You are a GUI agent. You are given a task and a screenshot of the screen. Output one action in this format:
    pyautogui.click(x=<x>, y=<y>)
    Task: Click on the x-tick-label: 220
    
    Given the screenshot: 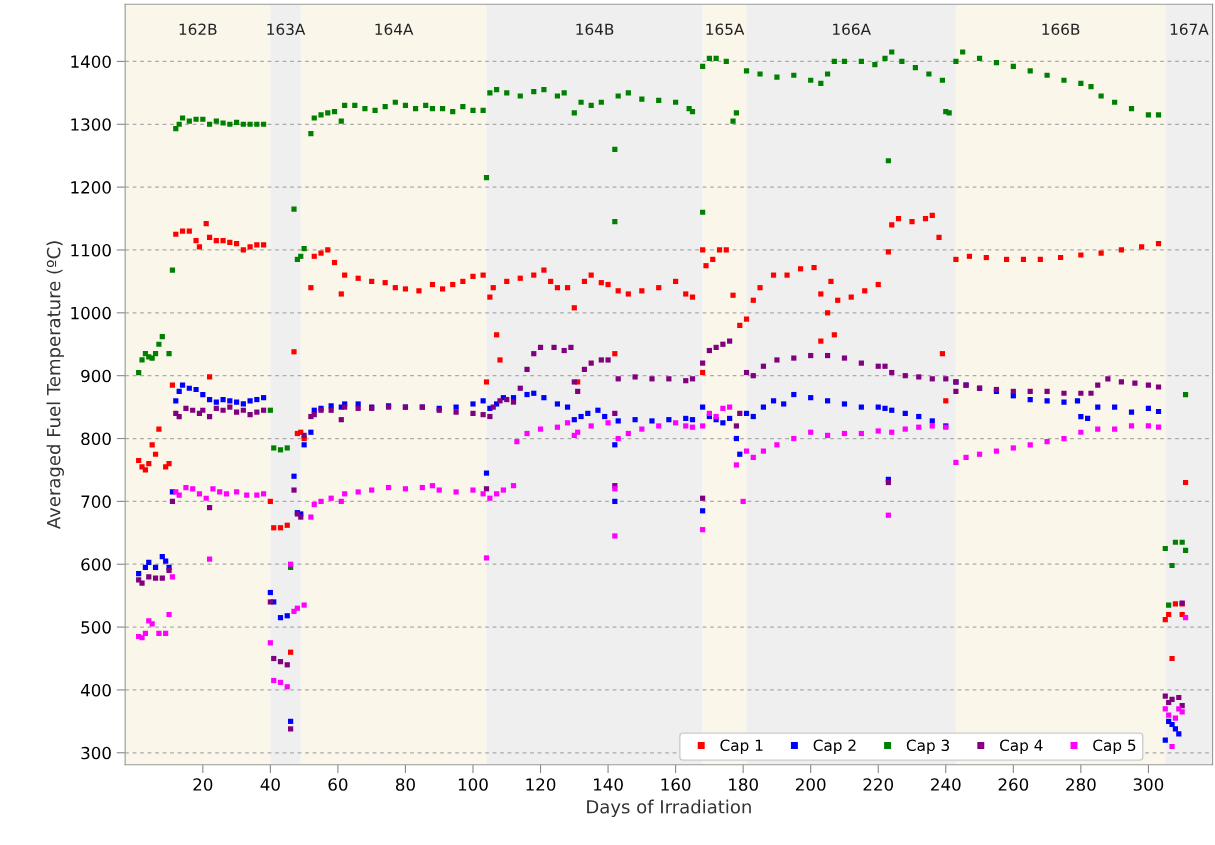 What is the action you would take?
    pyautogui.click(x=878, y=784)
    